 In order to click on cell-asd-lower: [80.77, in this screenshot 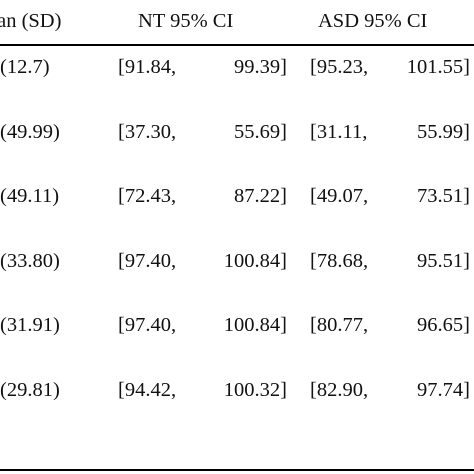, I will do `click(339, 325)`.